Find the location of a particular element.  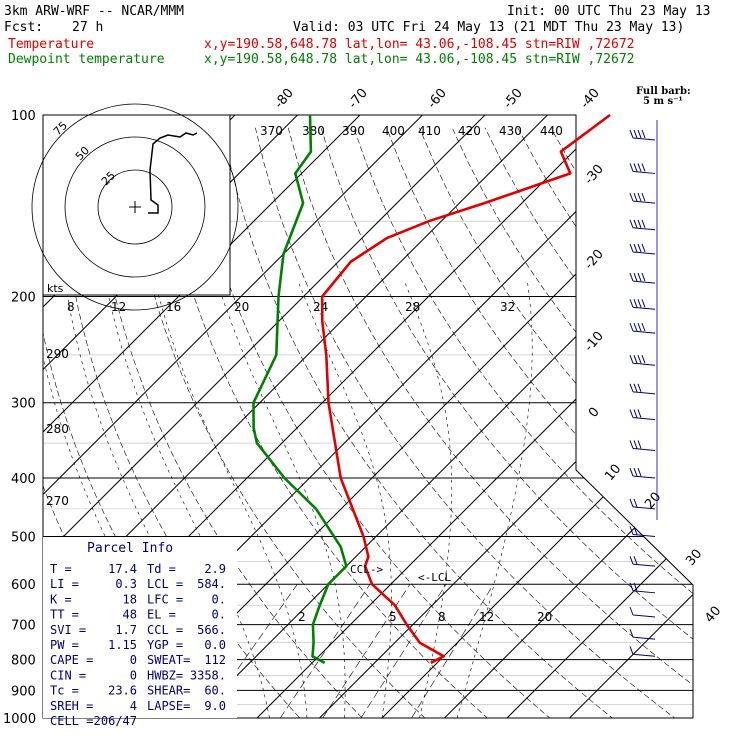

parcel-info-value: 1.15 is located at coordinates (122, 645).